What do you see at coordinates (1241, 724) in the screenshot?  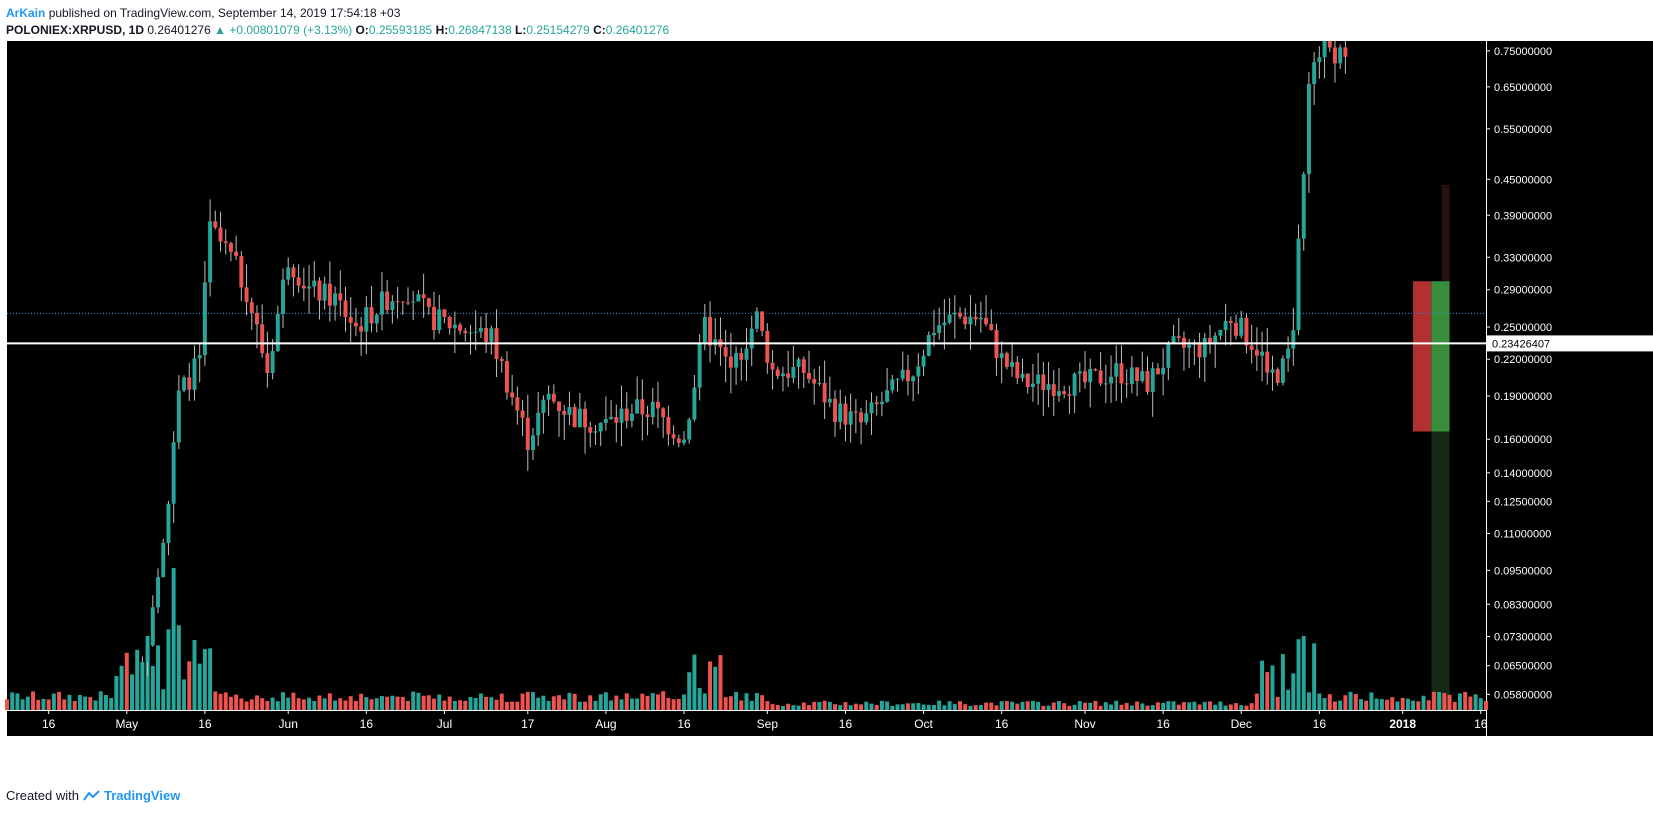 I see `time-tick-label: Dec` at bounding box center [1241, 724].